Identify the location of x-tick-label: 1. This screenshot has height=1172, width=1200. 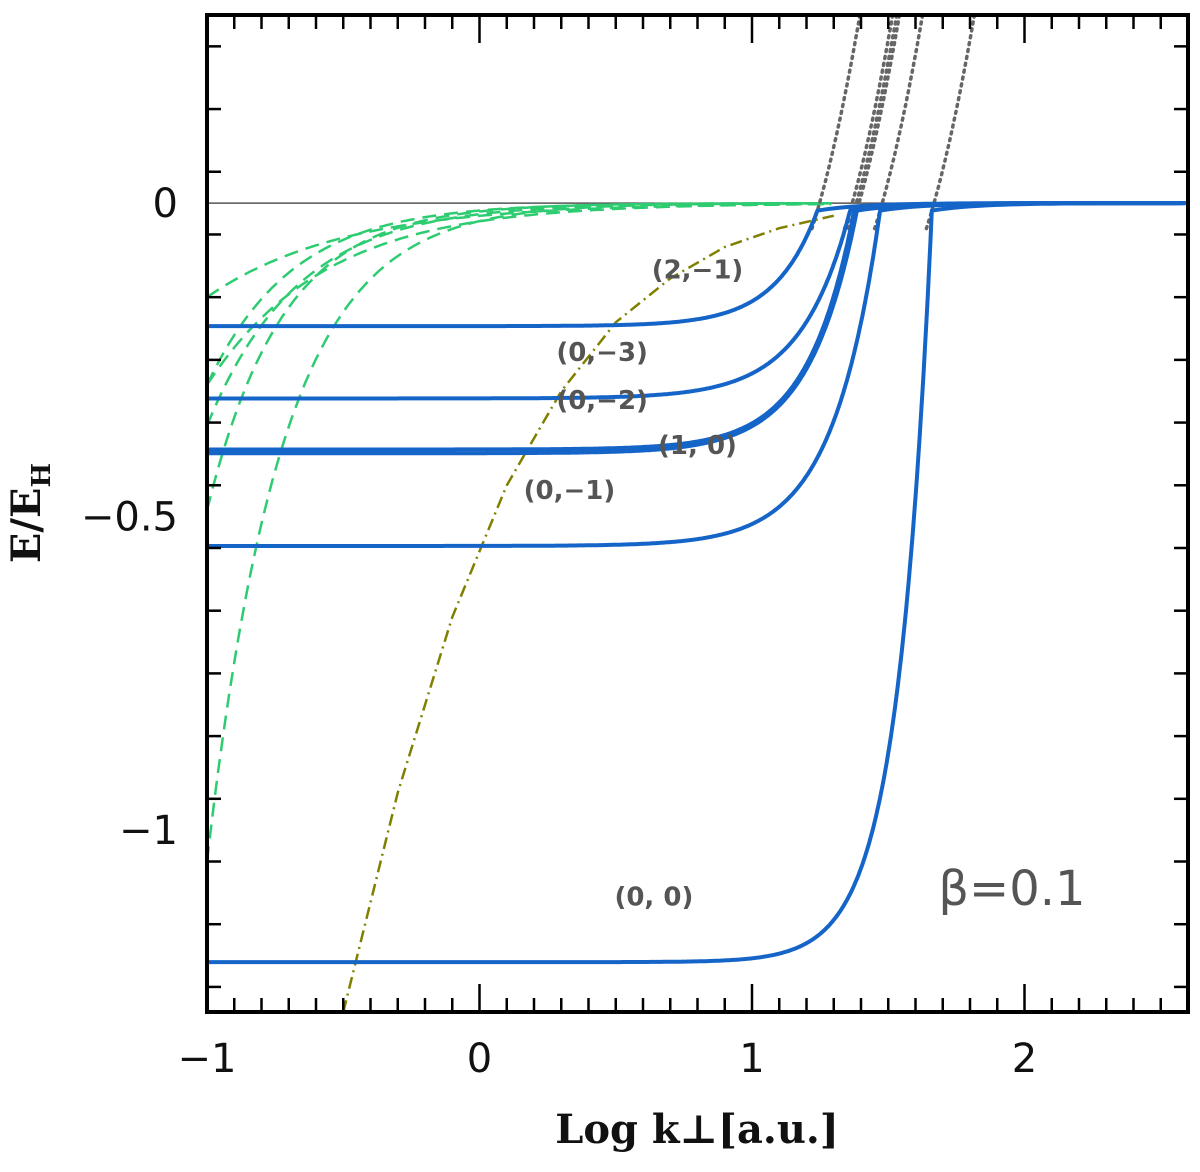
(751, 1059).